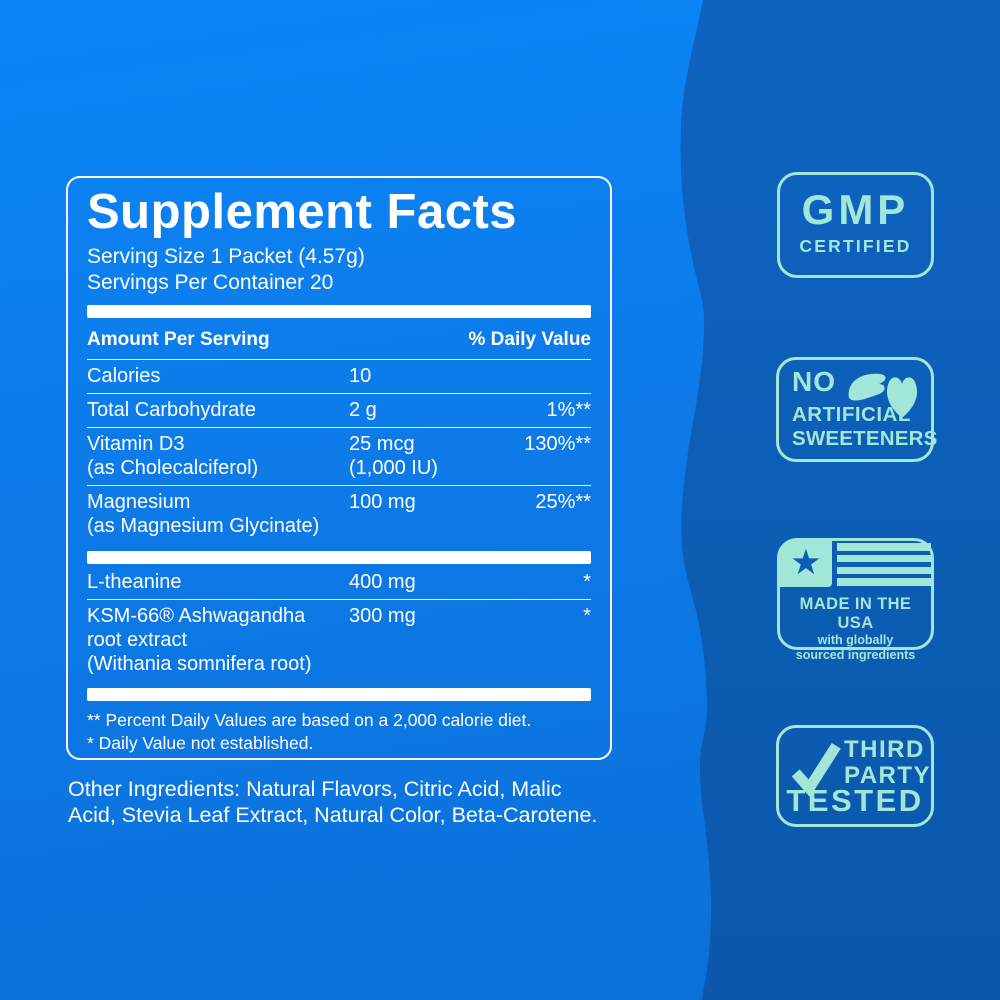 The image size is (1000, 1000). Describe the element at coordinates (139, 501) in the screenshot. I see `nutrient-name: Magnesium` at that location.